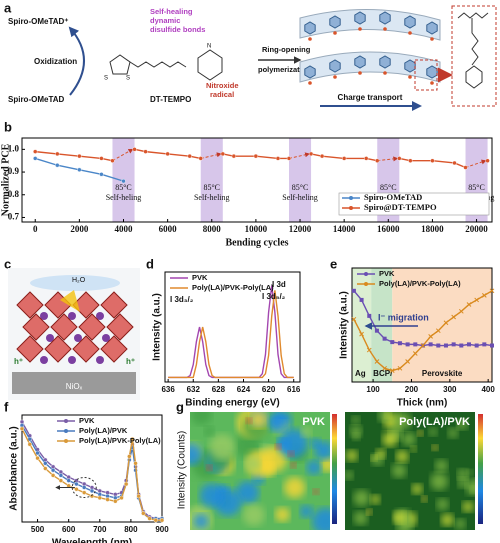 The height and width of the screenshot is (543, 500). I want to click on intensity-map, so click(410, 471).